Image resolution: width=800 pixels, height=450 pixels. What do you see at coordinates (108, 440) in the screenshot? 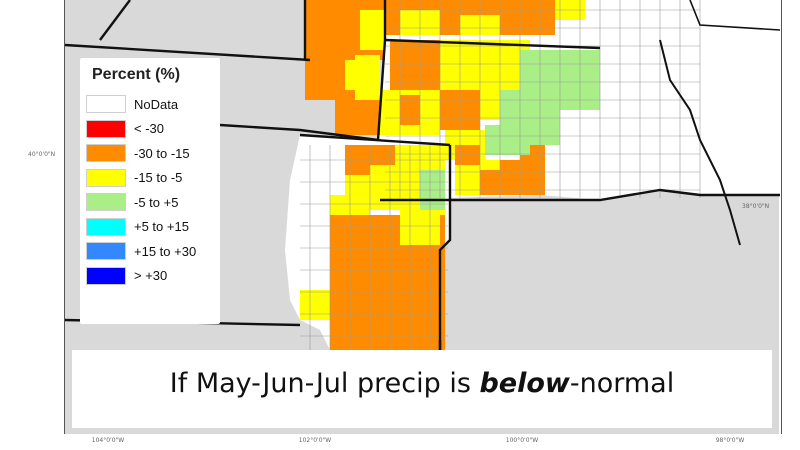
I see `longitude-label: 104°0'0"W` at bounding box center [108, 440].